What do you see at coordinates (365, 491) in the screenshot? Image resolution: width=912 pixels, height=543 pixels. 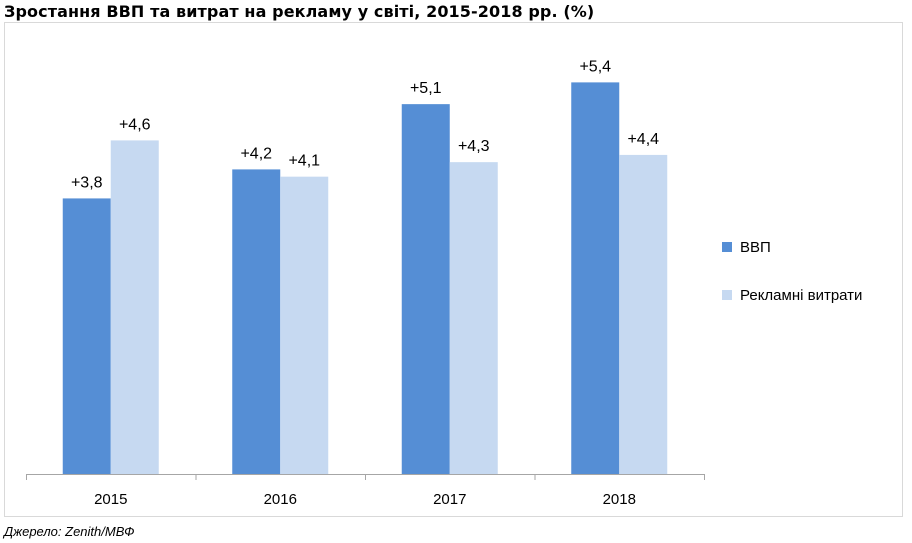 I see `x-axis: 2015 2016 2017 2018` at bounding box center [365, 491].